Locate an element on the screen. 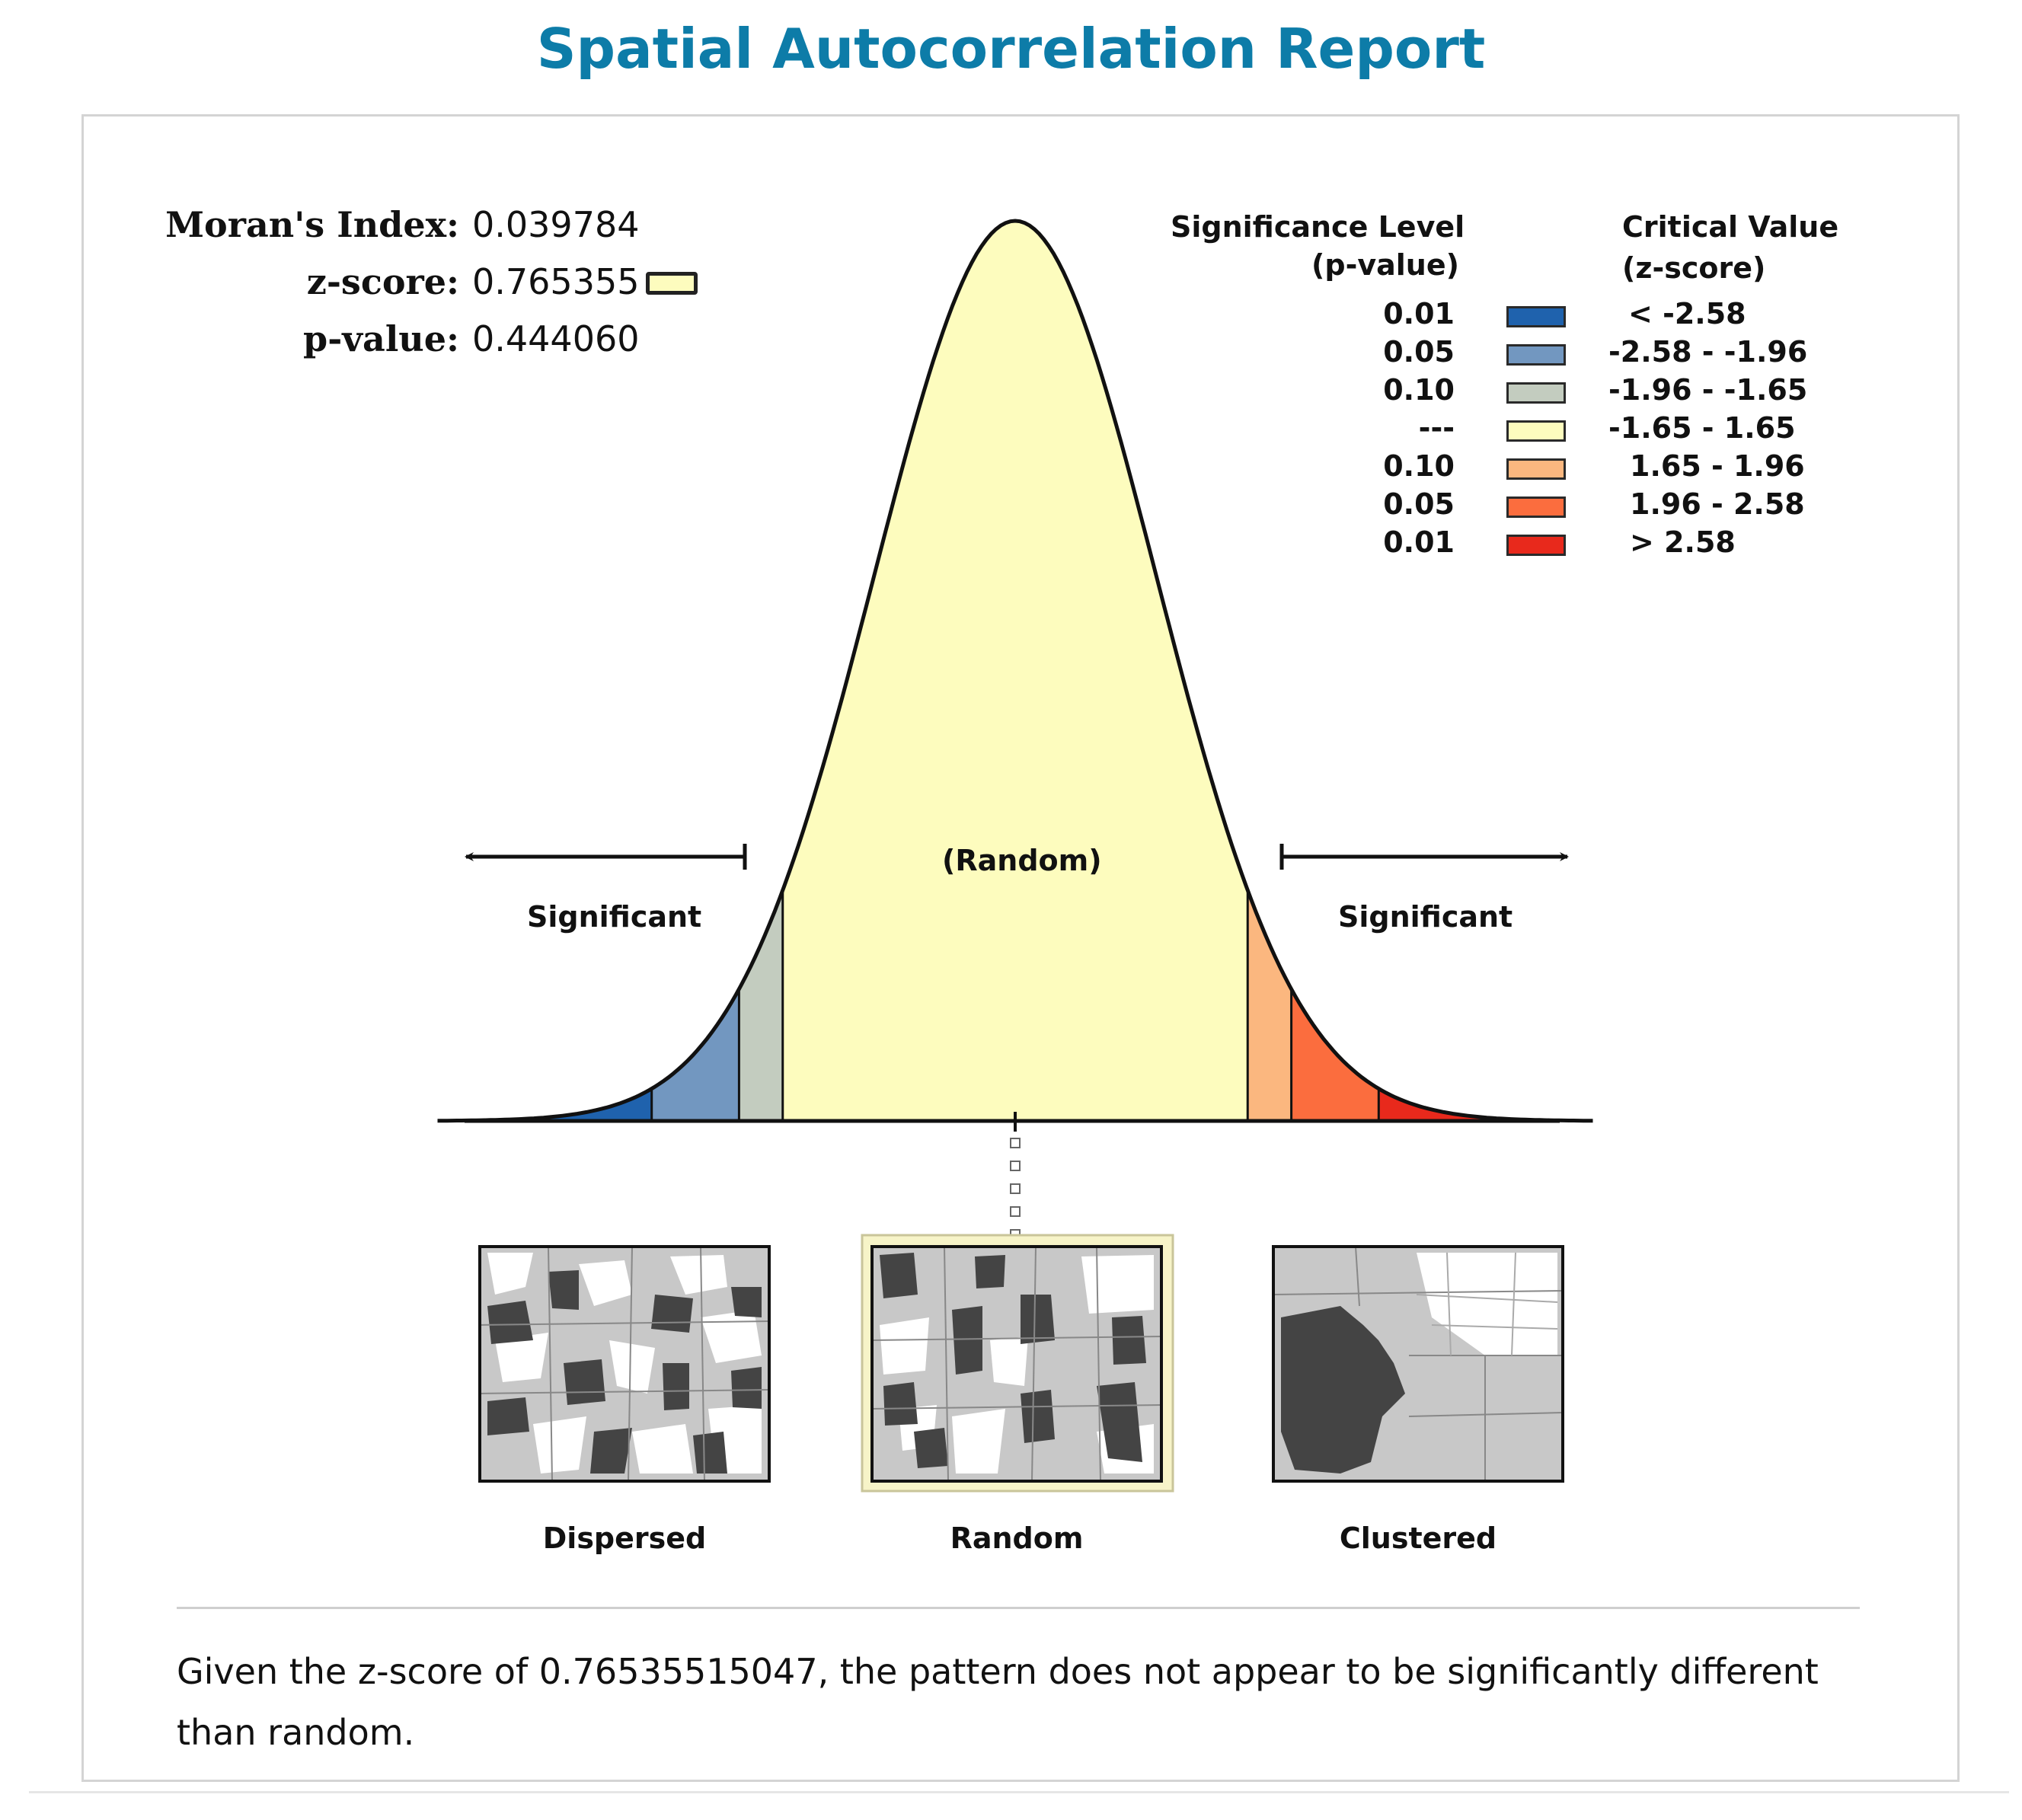 The image size is (2022, 1820). significant-right-label: Significant is located at coordinates (1426, 917).